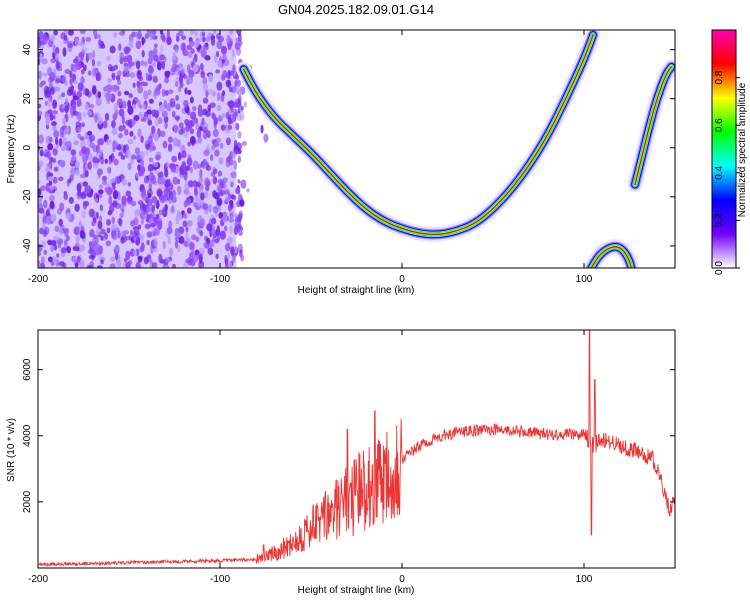 Image resolution: width=750 pixels, height=600 pixels. Describe the element at coordinates (27, 501) in the screenshot. I see `snr-y-tick-label: 2000` at that location.